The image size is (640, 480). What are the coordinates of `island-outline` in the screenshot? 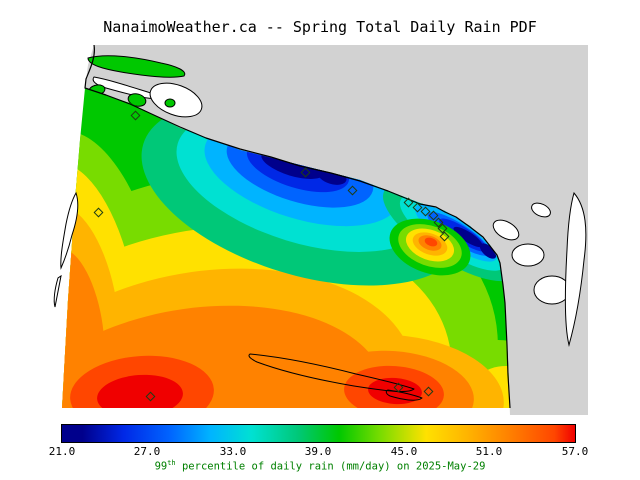 It's located at (404, 395).